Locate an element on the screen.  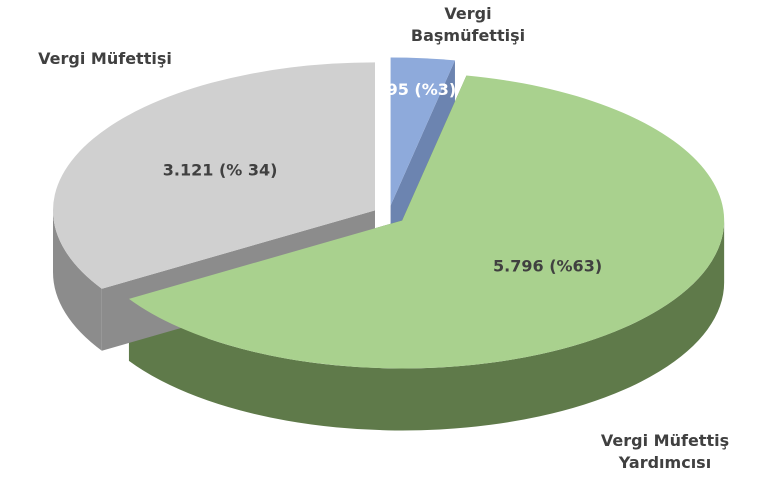
category-label: Vergi Müfettiş Yardımcısı is located at coordinates (665, 451).